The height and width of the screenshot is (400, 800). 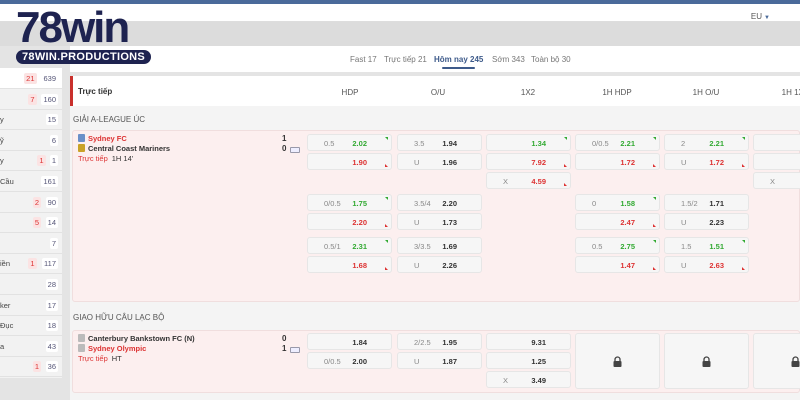 I want to click on sidebar-item-label: ỹ, so click(x=2, y=140).